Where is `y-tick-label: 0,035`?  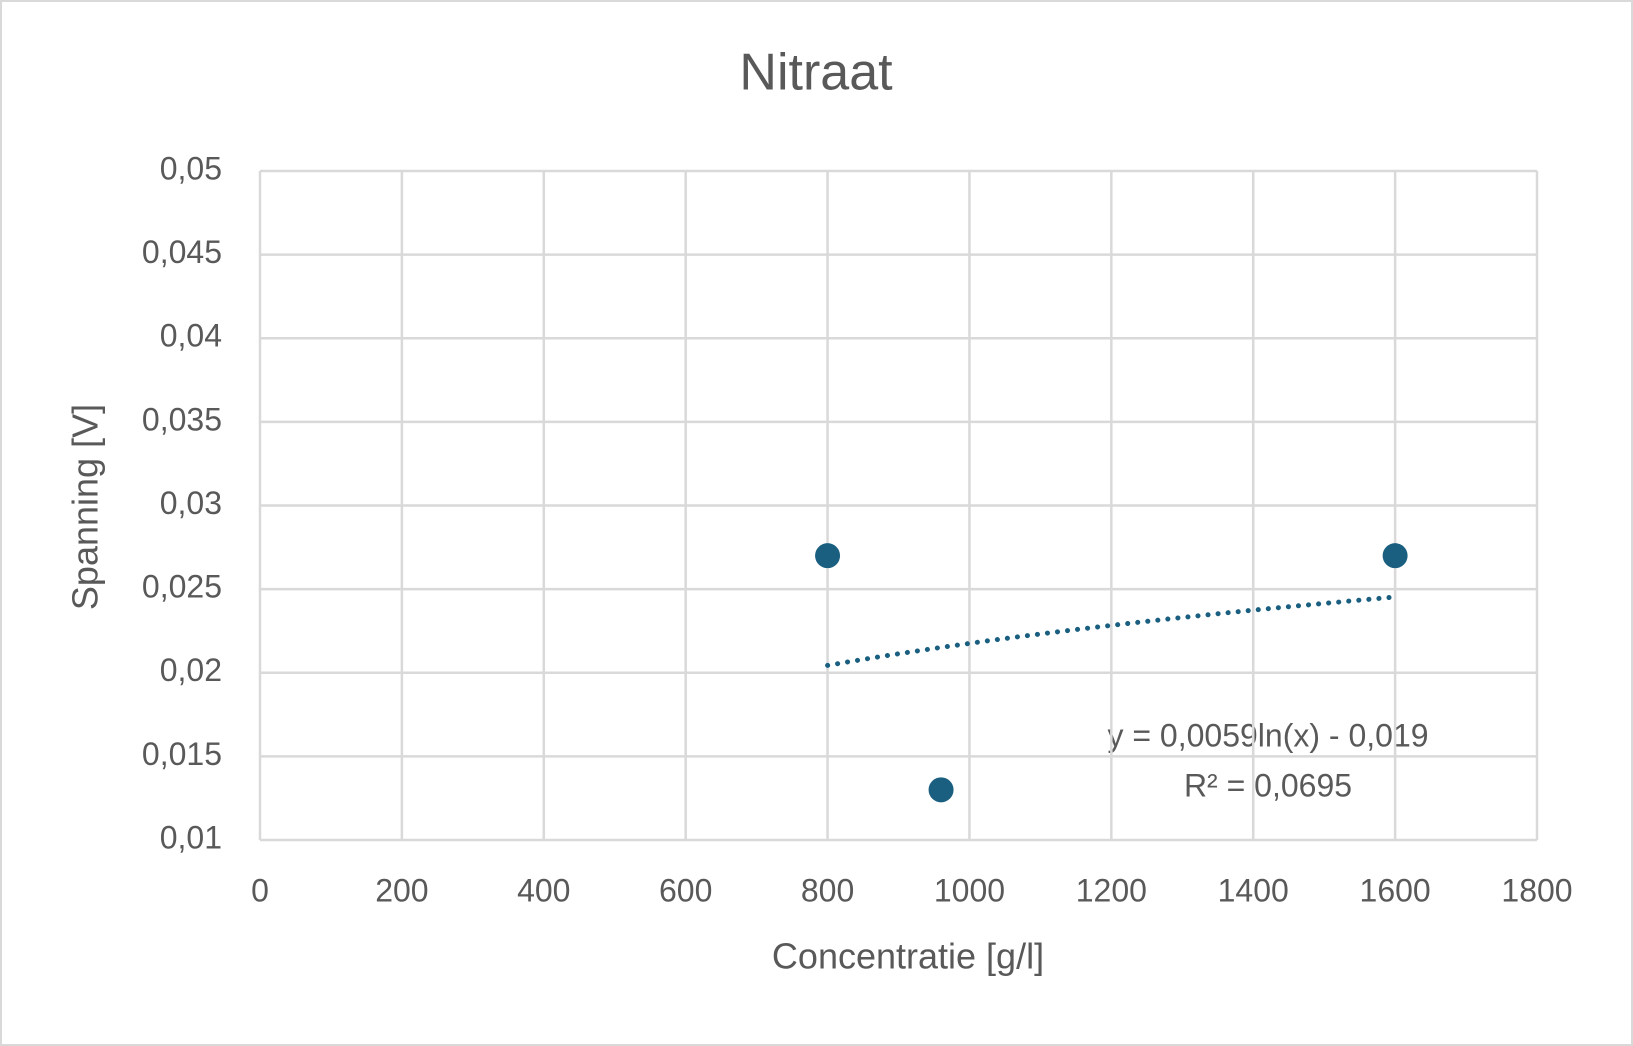 y-tick-label: 0,035 is located at coordinates (182, 419).